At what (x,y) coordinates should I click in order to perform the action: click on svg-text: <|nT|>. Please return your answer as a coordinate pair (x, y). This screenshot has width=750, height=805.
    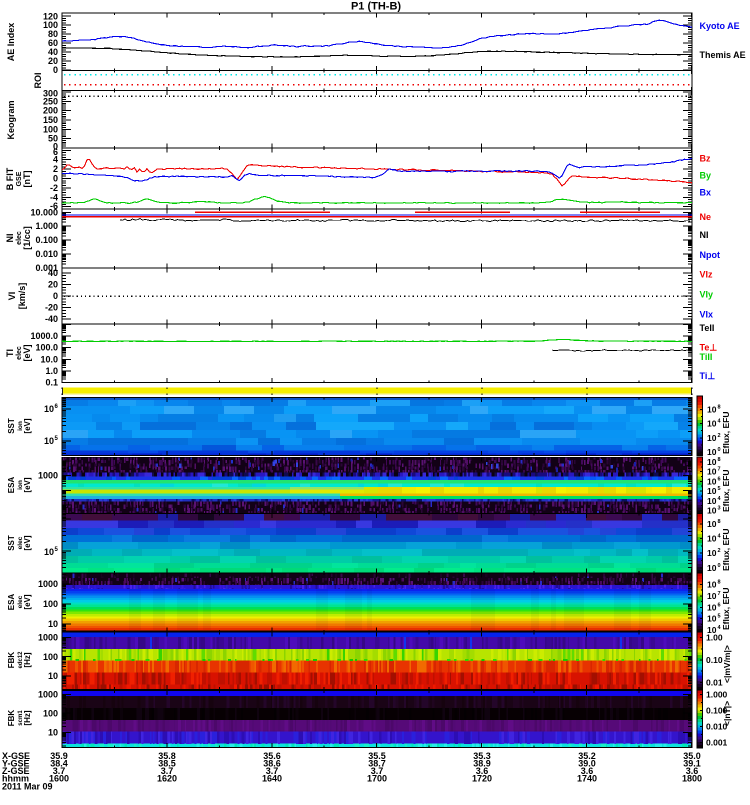
    Looking at the image, I should click on (727, 713).